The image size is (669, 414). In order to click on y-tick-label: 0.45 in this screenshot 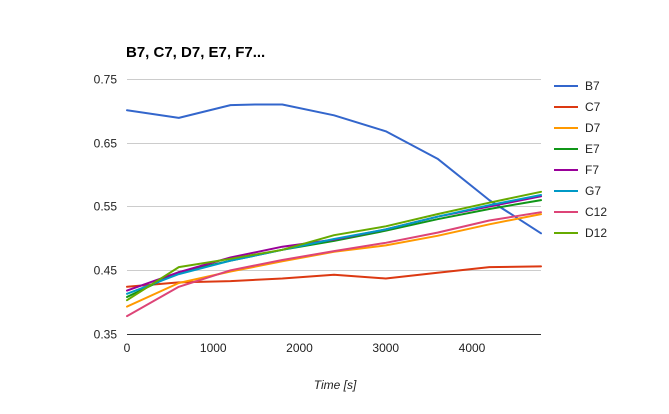, I will do `click(106, 271)`.